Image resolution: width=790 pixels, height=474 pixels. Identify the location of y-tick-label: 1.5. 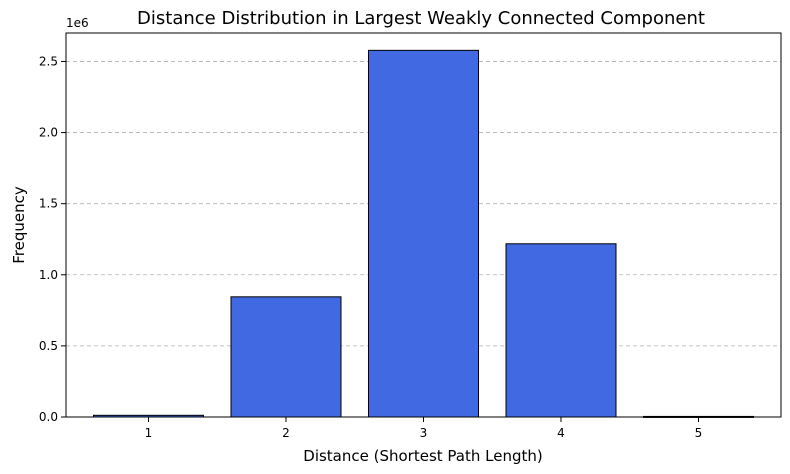
(48, 204).